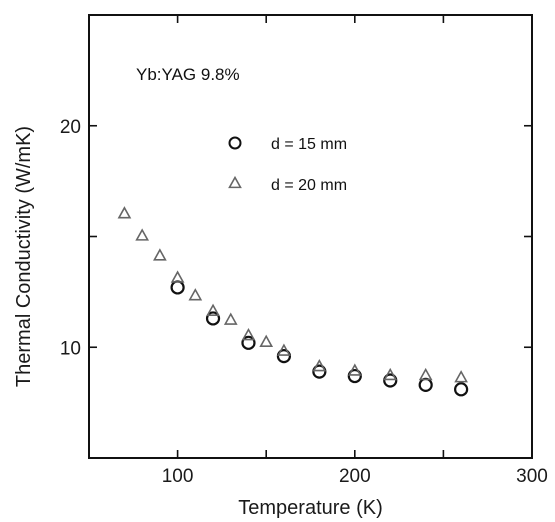  Describe the element at coordinates (24, 256) in the screenshot. I see `y-axis-title: Thermal Conductivity (W/mK)` at that location.